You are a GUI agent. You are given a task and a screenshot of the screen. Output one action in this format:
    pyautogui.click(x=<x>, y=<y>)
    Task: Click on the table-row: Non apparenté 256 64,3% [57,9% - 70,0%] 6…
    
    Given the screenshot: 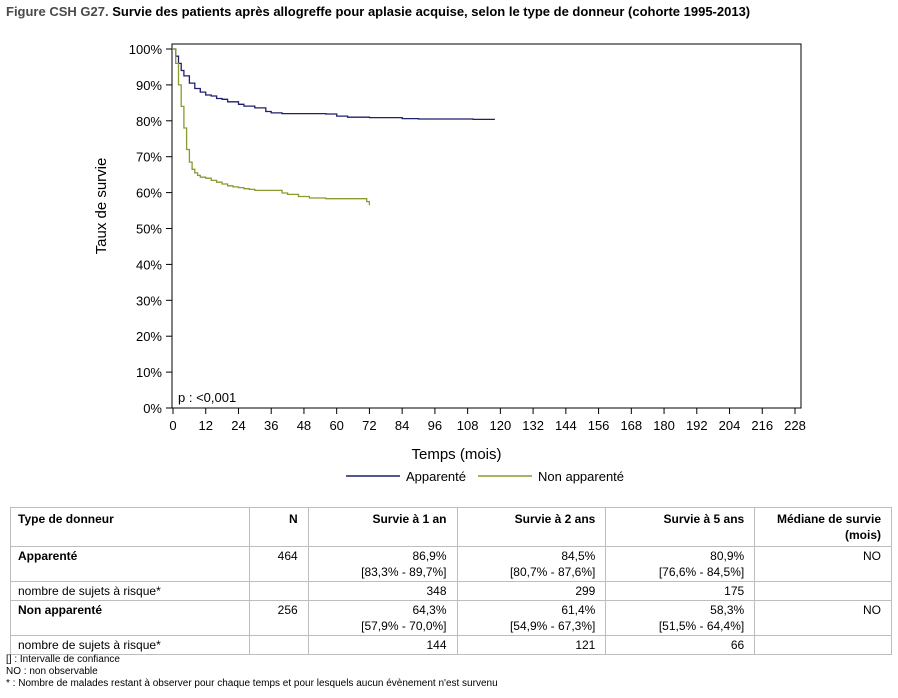 What is the action you would take?
    pyautogui.click(x=450, y=618)
    